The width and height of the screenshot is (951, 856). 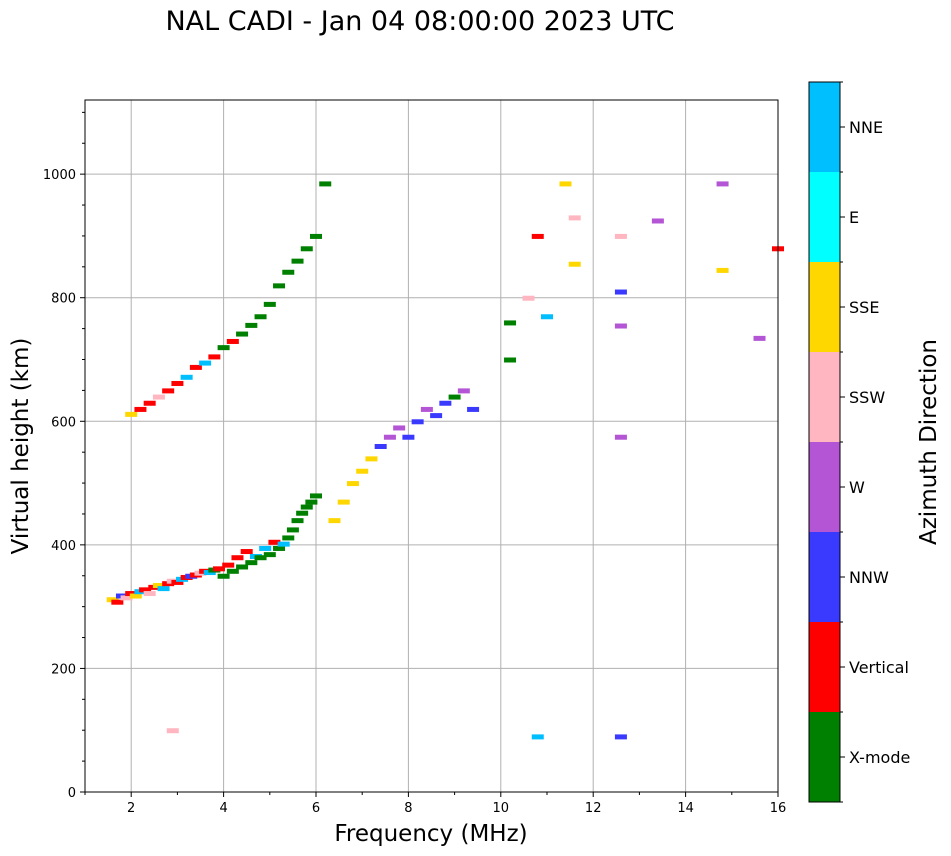 I want to click on colorbar-swatch-nne, so click(x=824, y=127).